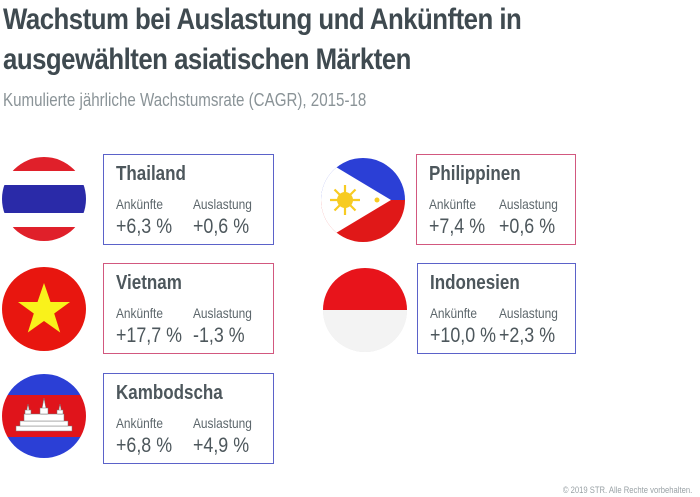 This screenshot has height=497, width=700. I want to click on occupancy-value: +4,9 %, so click(221, 445).